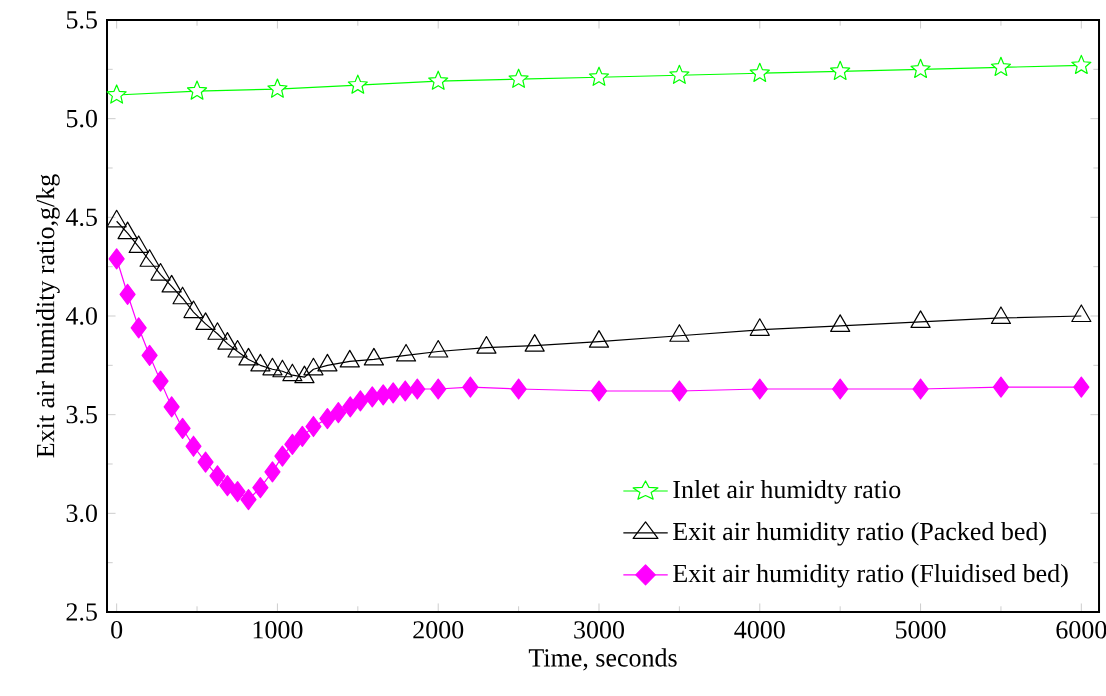 This screenshot has height=696, width=1106. What do you see at coordinates (438, 630) in the screenshot?
I see `x-tick-label: 2000` at bounding box center [438, 630].